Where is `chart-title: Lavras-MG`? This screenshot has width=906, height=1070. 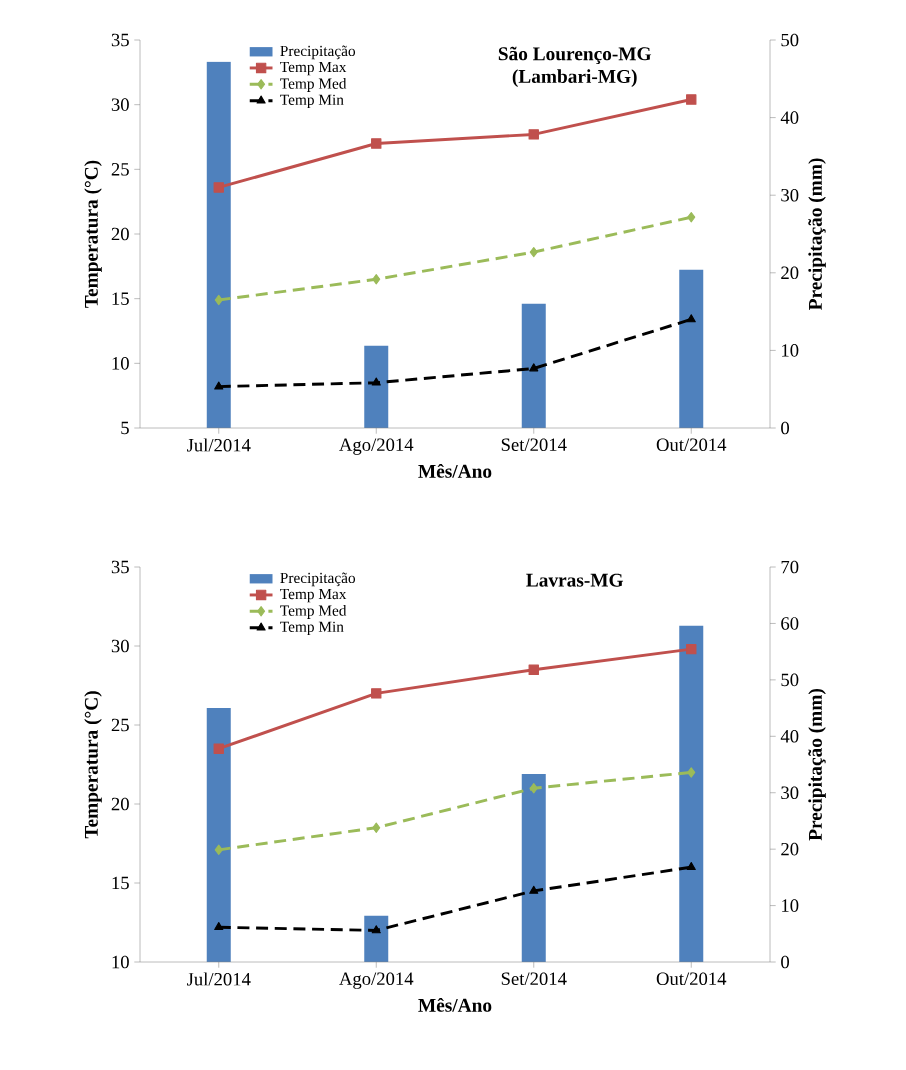 chart-title: Lavras-MG is located at coordinates (575, 580).